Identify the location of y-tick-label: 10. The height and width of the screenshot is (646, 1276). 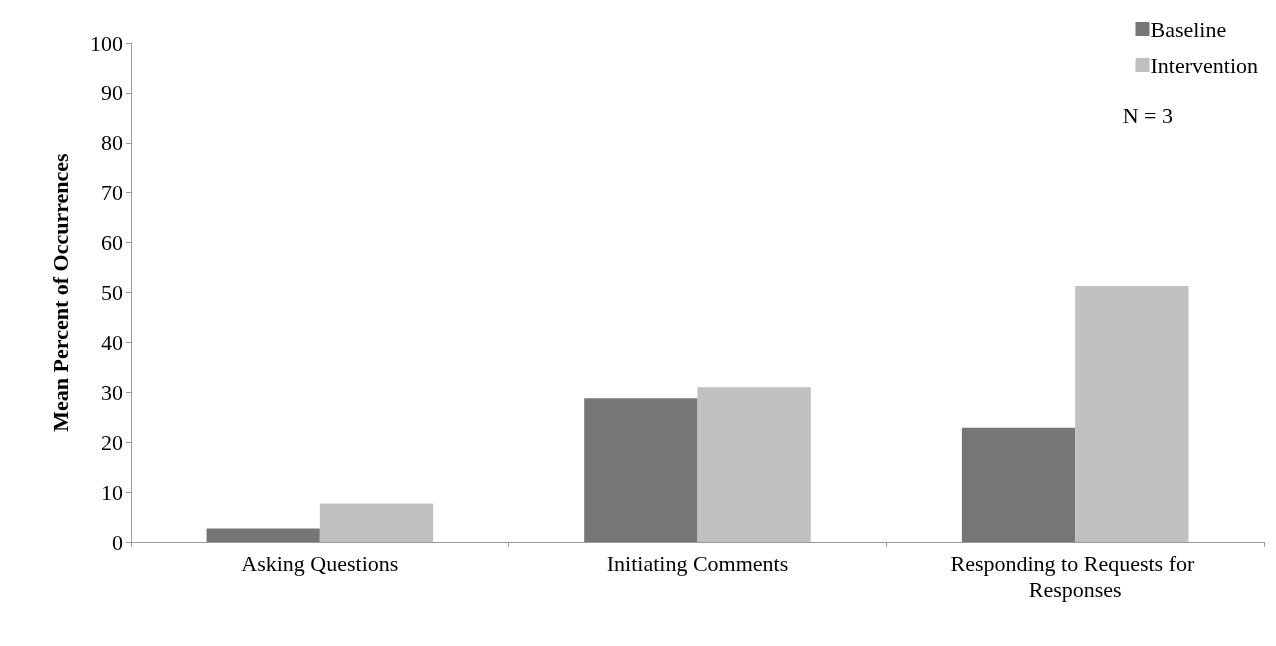
(112, 492).